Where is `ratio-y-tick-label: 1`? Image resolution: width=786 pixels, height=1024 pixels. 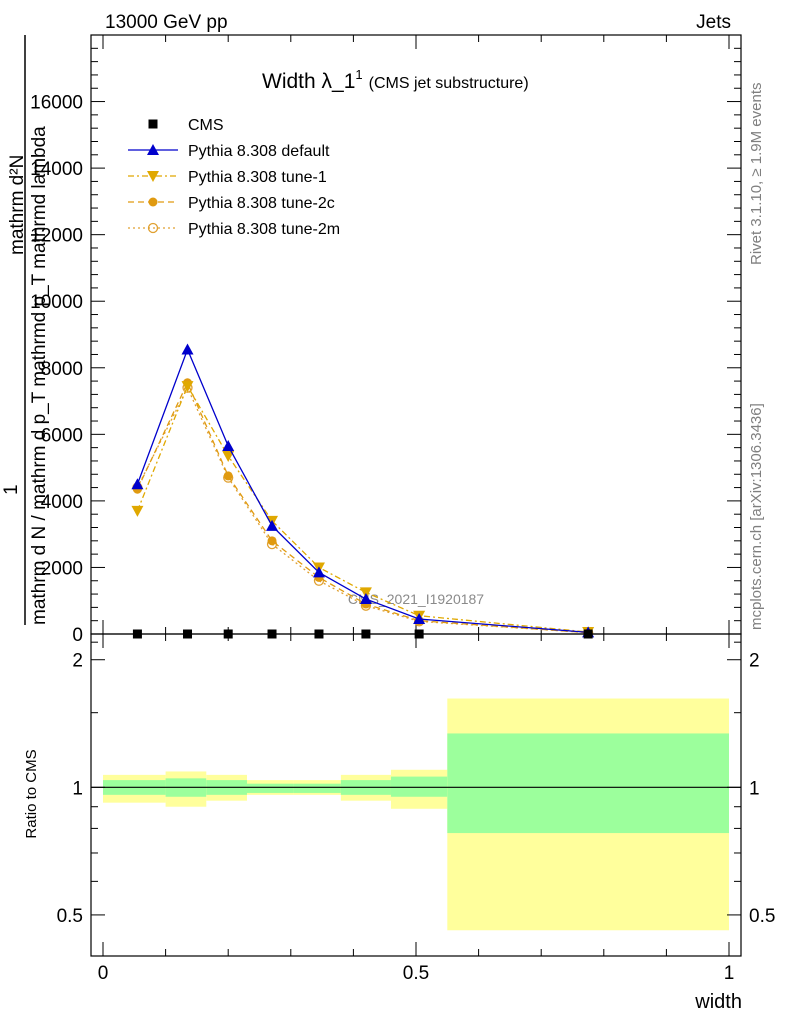 ratio-y-tick-label: 1 is located at coordinates (77, 788).